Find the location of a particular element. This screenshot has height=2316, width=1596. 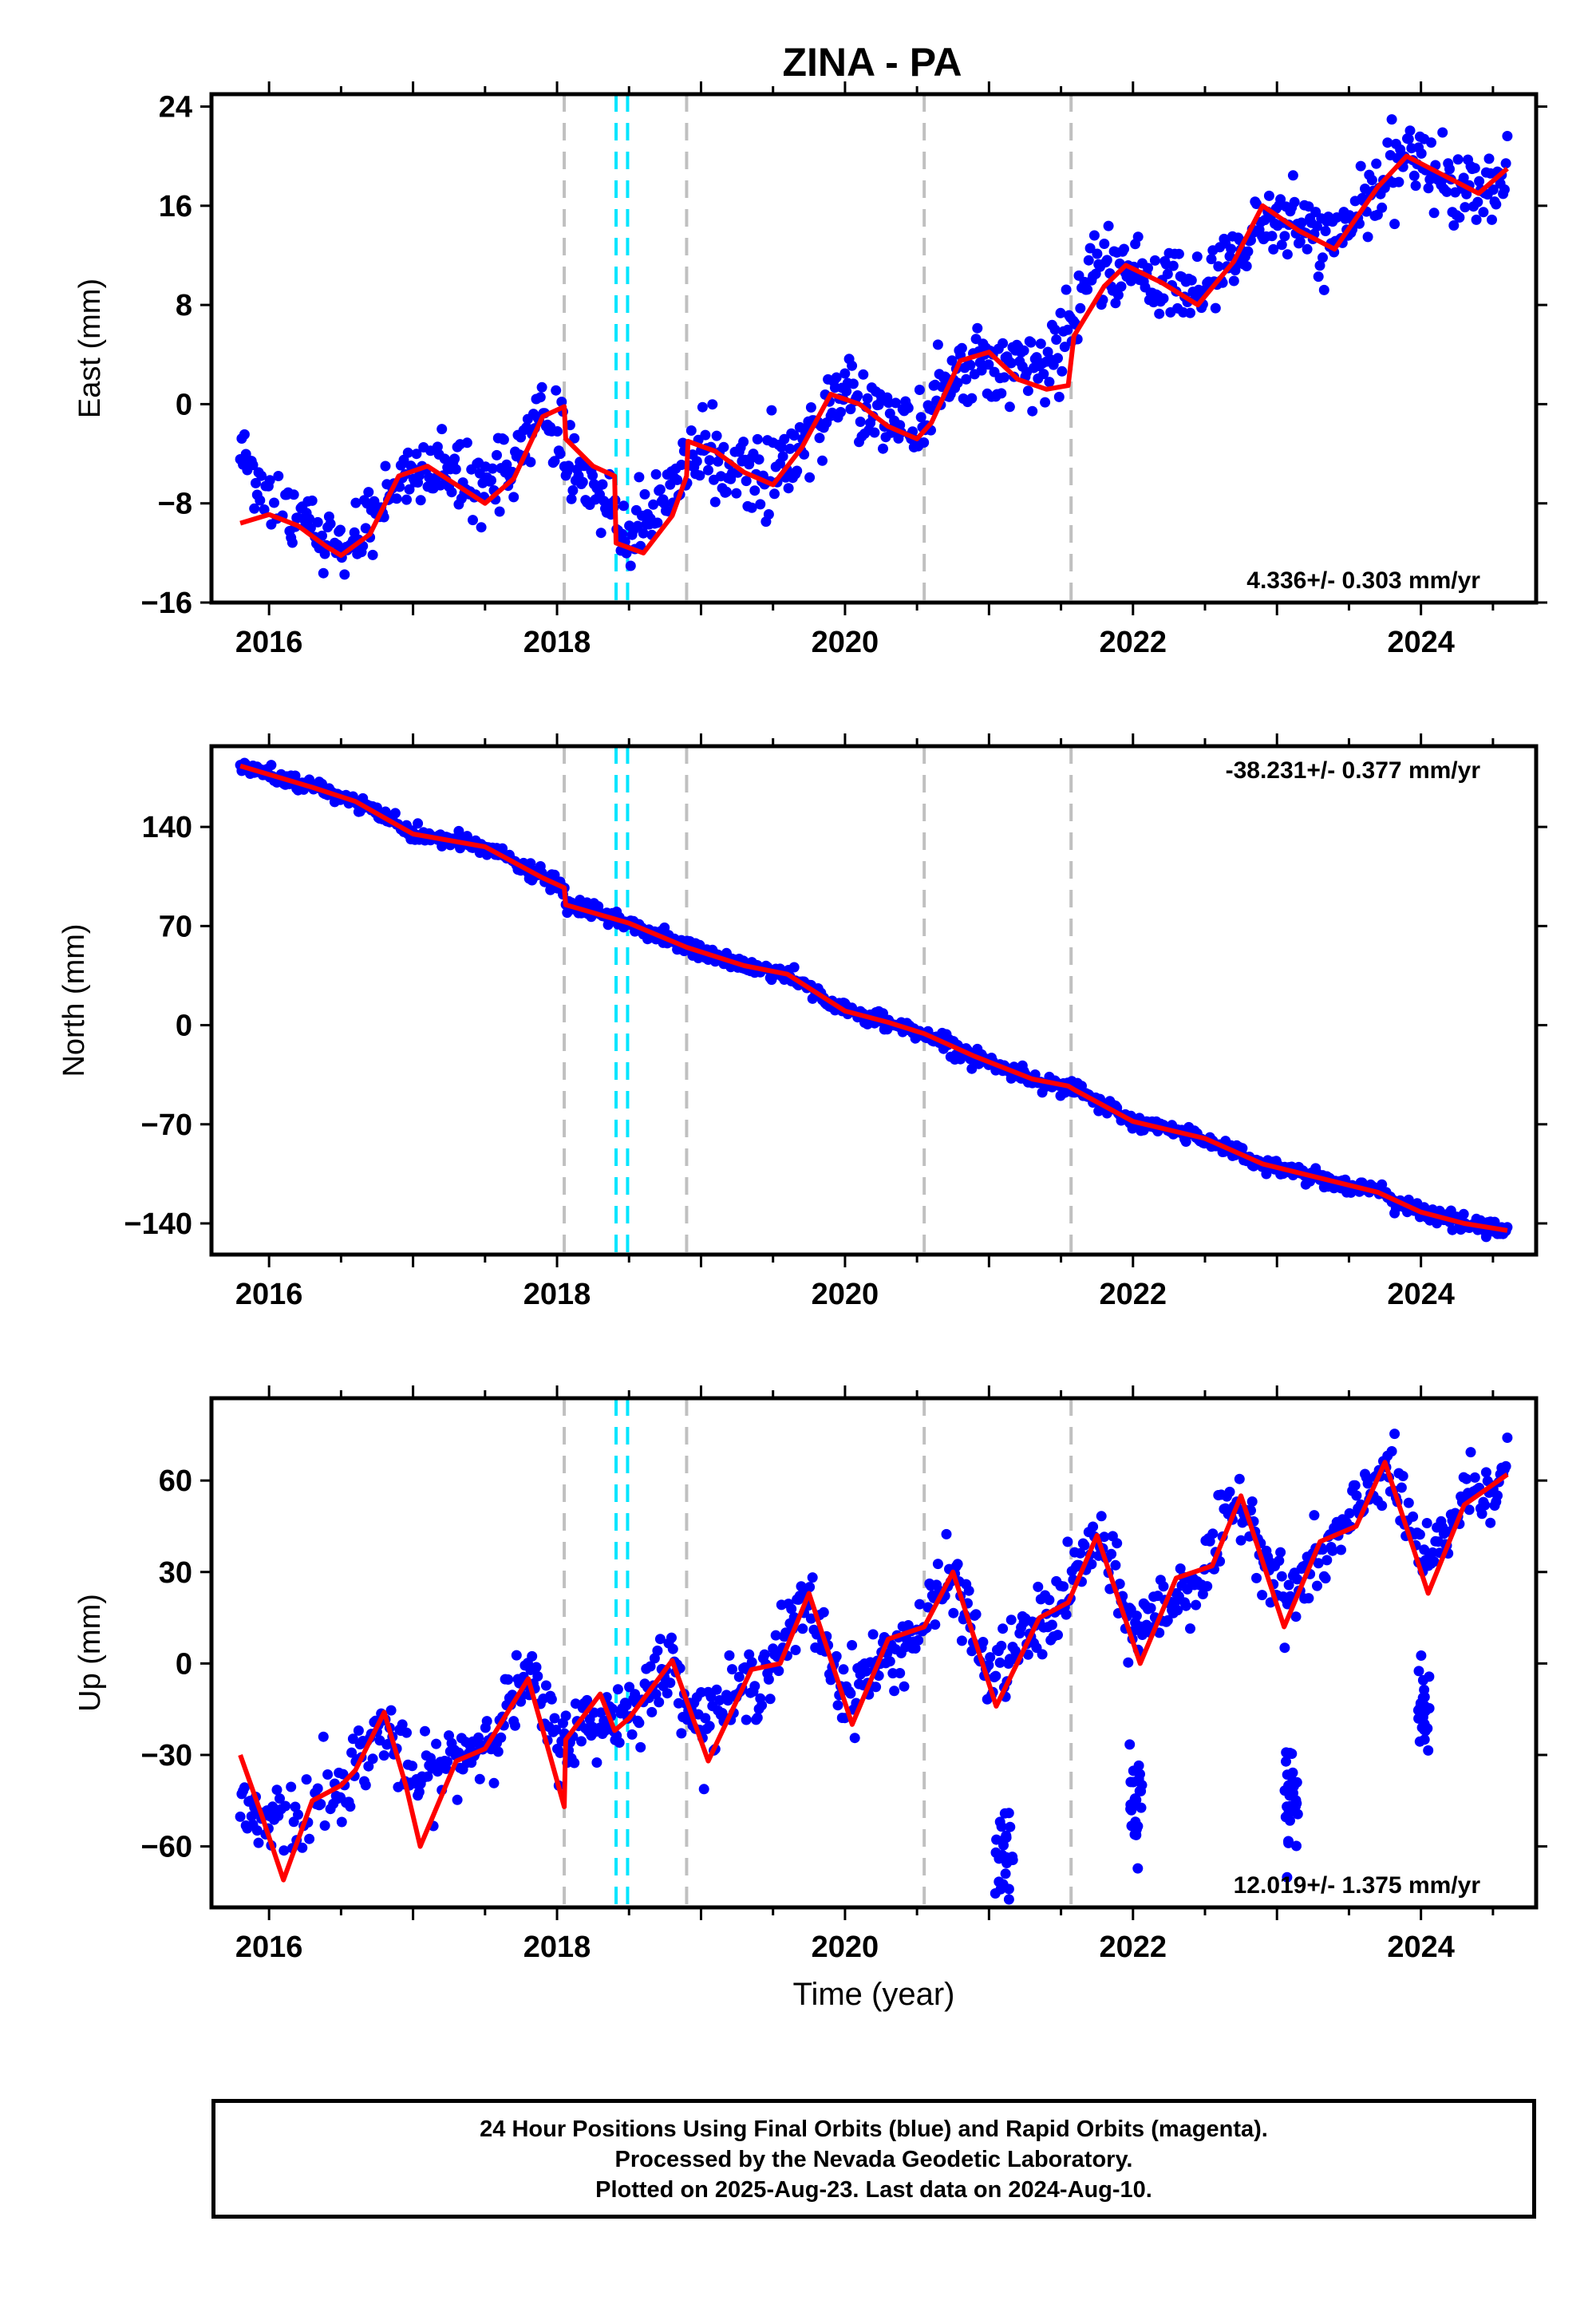

east-ytick-label: −16 is located at coordinates (166, 603).